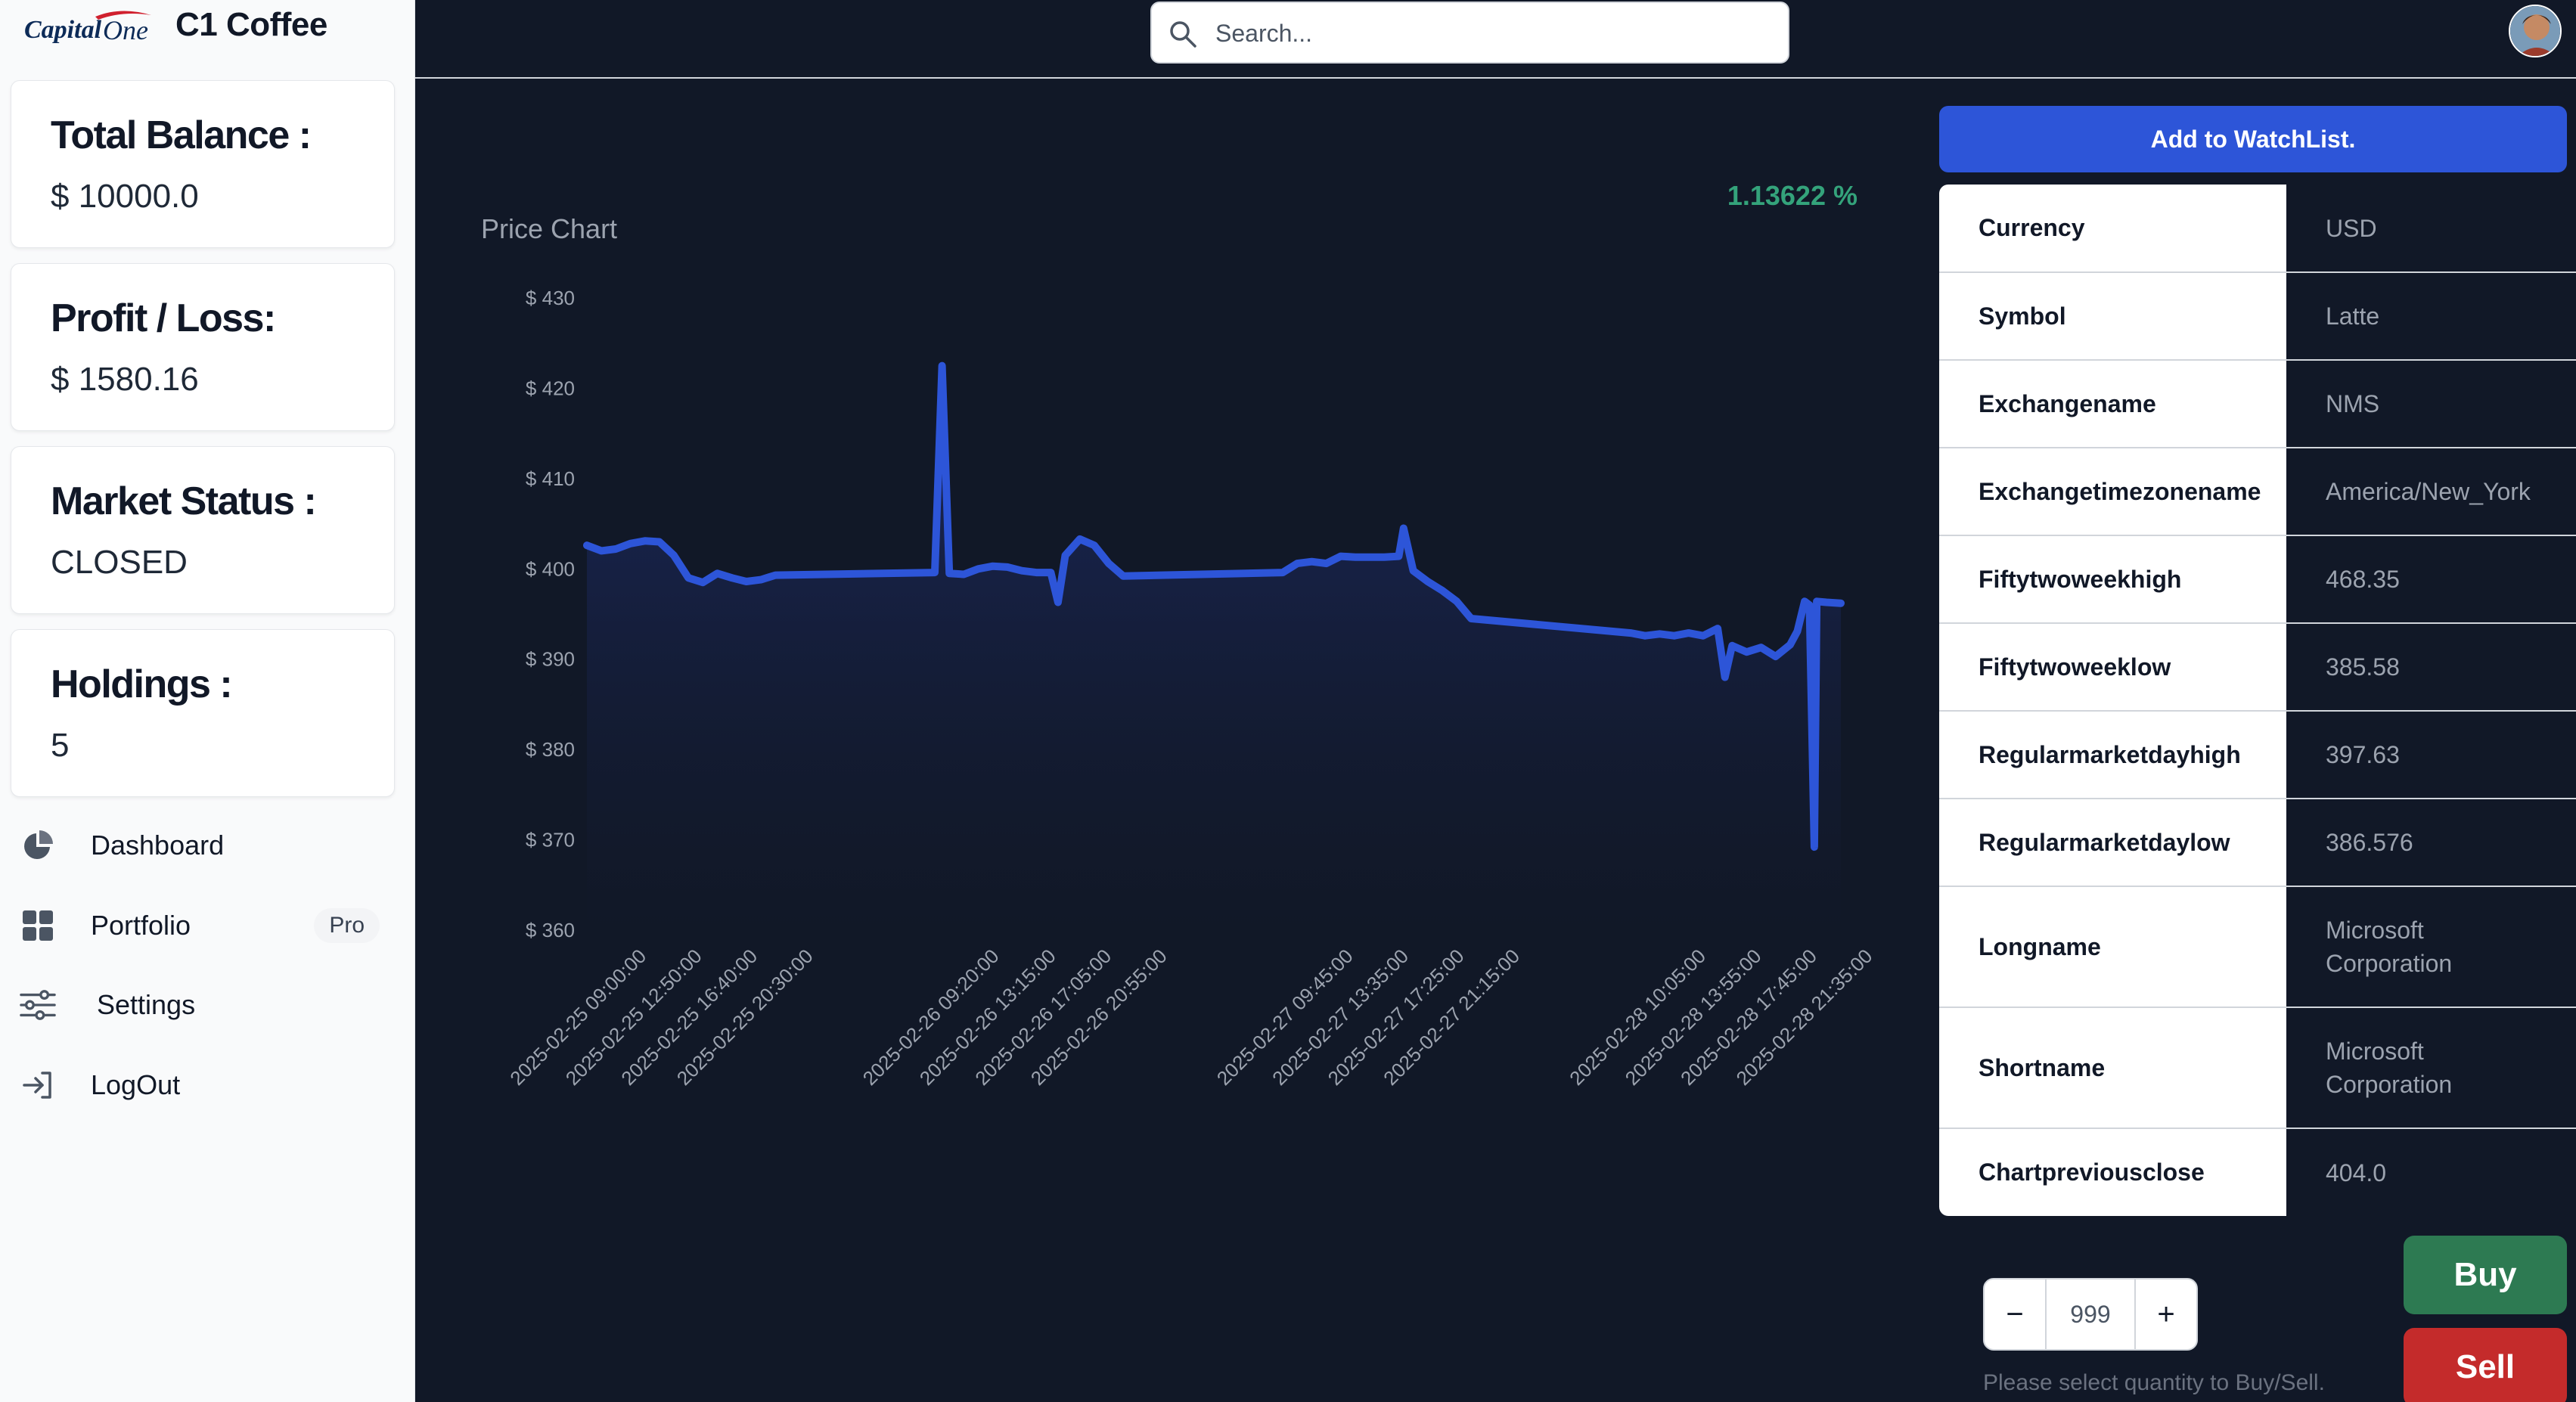 Image resolution: width=2576 pixels, height=1402 pixels. Describe the element at coordinates (2431, 492) in the screenshot. I see `row-value: America/New_York` at that location.